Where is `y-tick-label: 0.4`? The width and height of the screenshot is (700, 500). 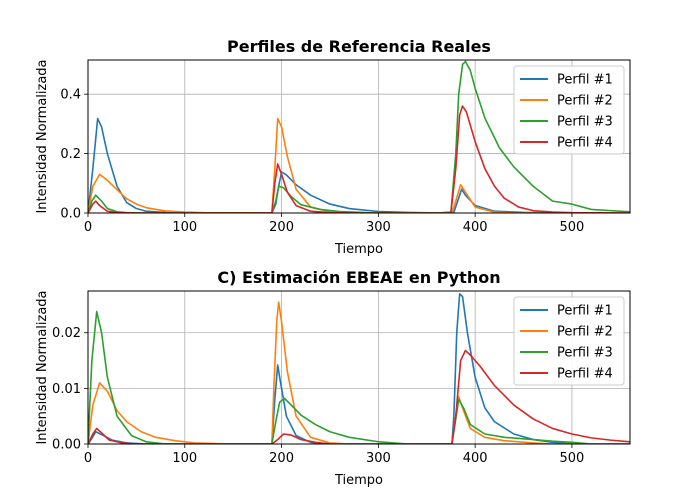
y-tick-label: 0.4 is located at coordinates (70, 95).